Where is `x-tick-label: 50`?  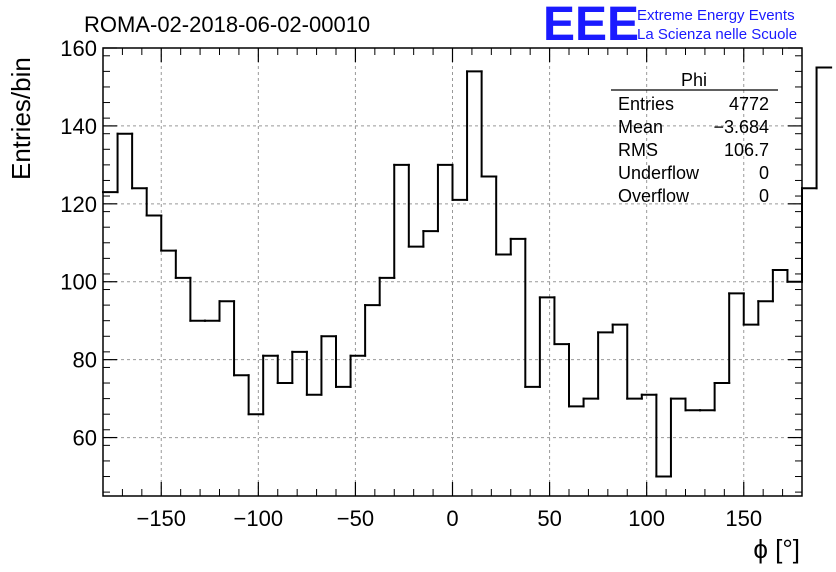 x-tick-label: 50 is located at coordinates (549, 518).